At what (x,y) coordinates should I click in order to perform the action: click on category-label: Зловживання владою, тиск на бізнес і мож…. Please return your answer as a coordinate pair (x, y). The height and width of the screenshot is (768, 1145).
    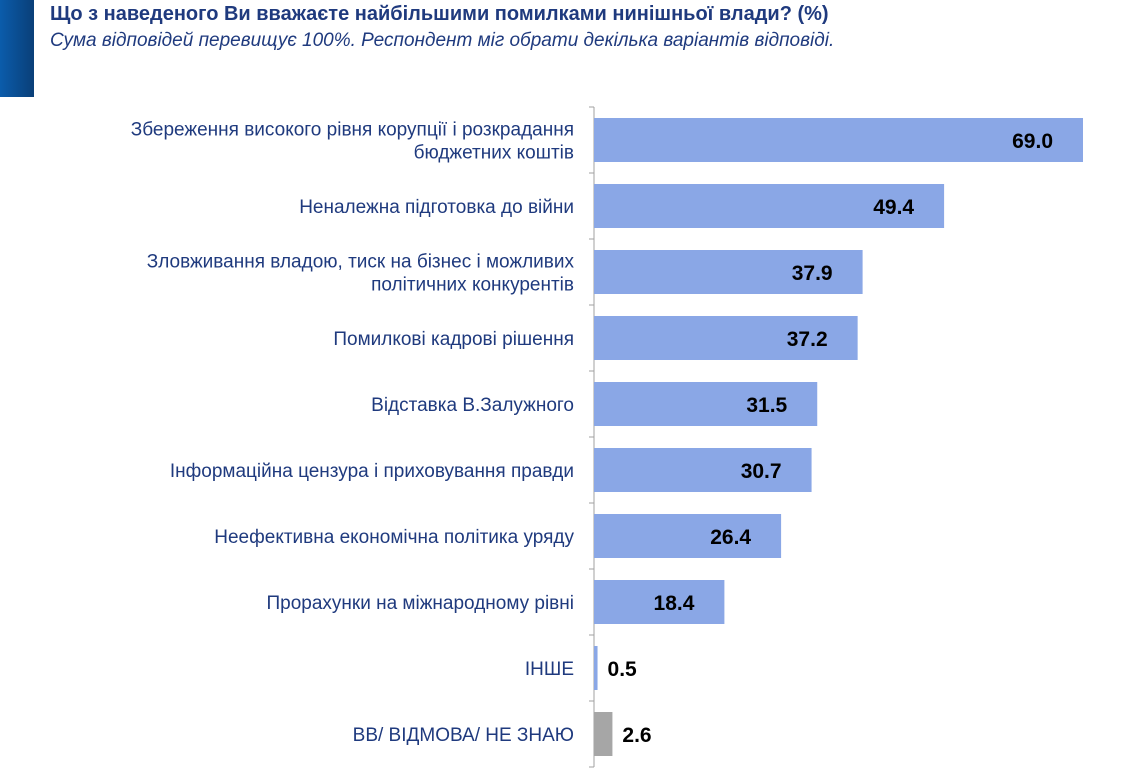
    Looking at the image, I should click on (361, 262).